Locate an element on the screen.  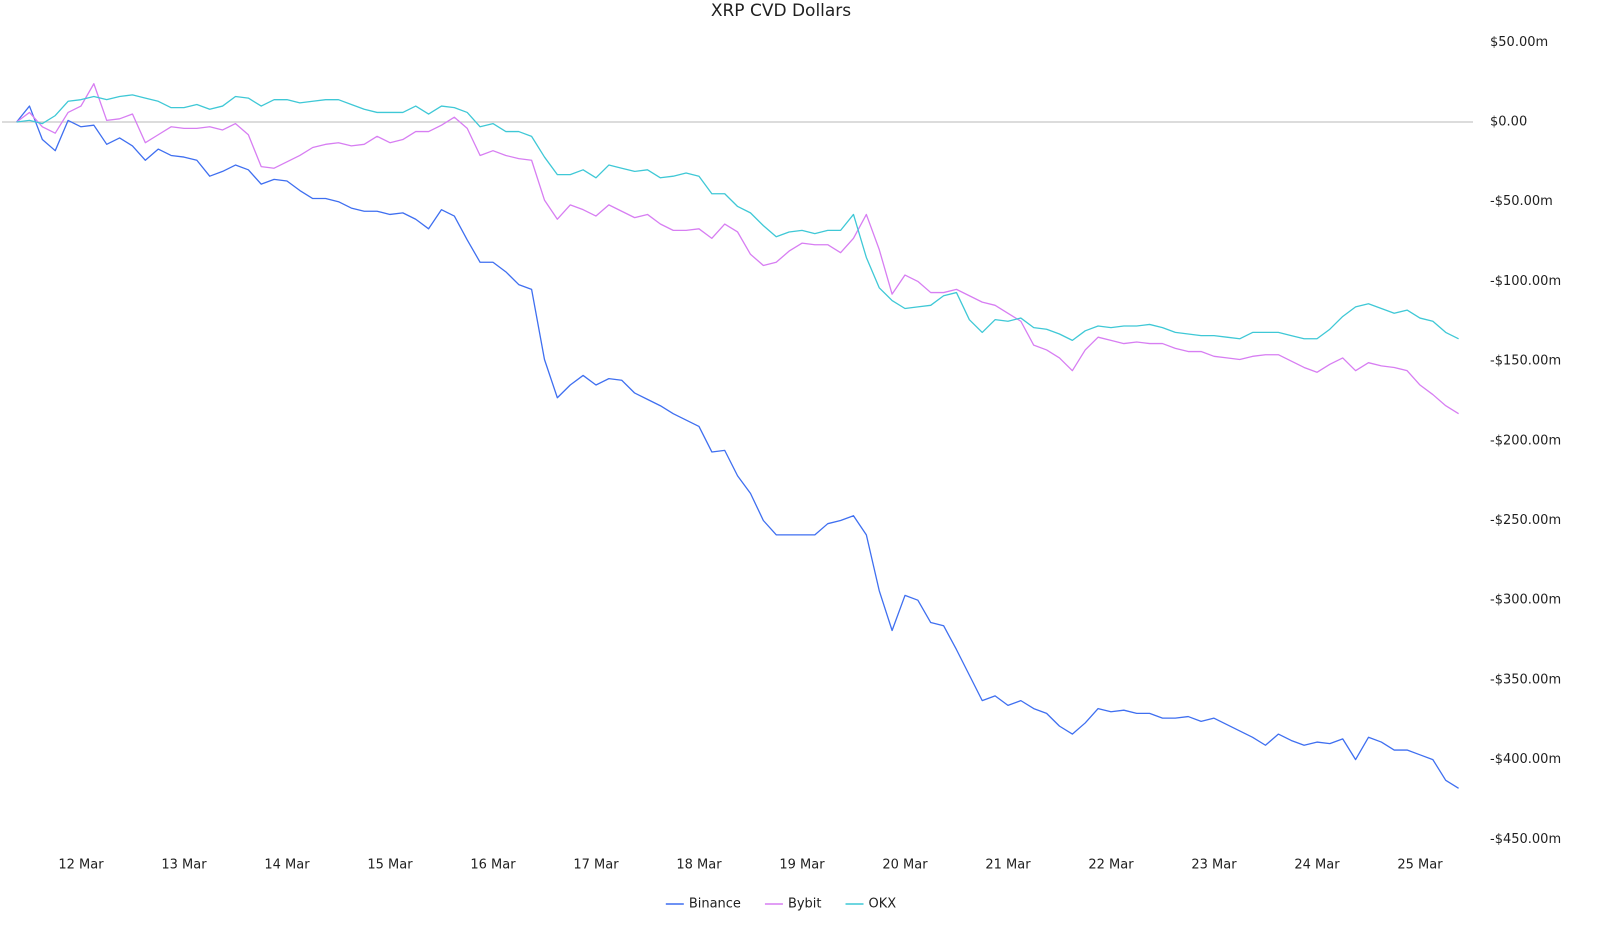
x-tick-label: 20 Mar is located at coordinates (905, 865).